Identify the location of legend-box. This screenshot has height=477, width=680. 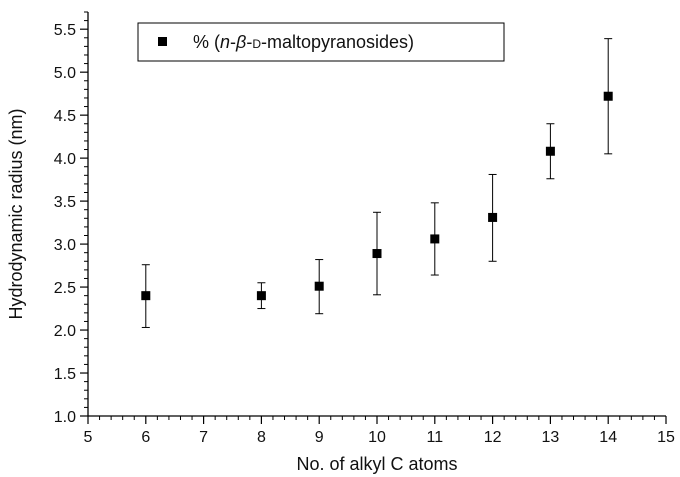
(321, 42).